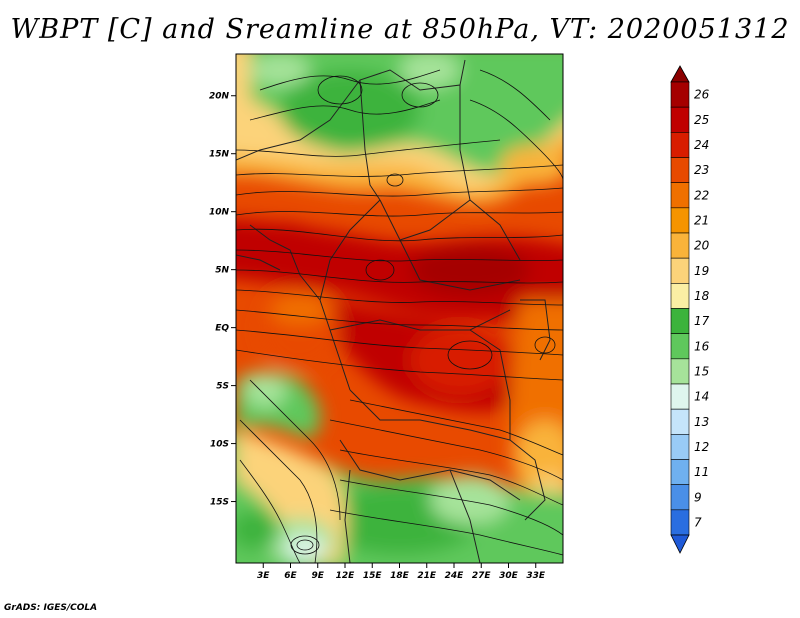  I want to click on x-tick-label: 12E, so click(346, 576).